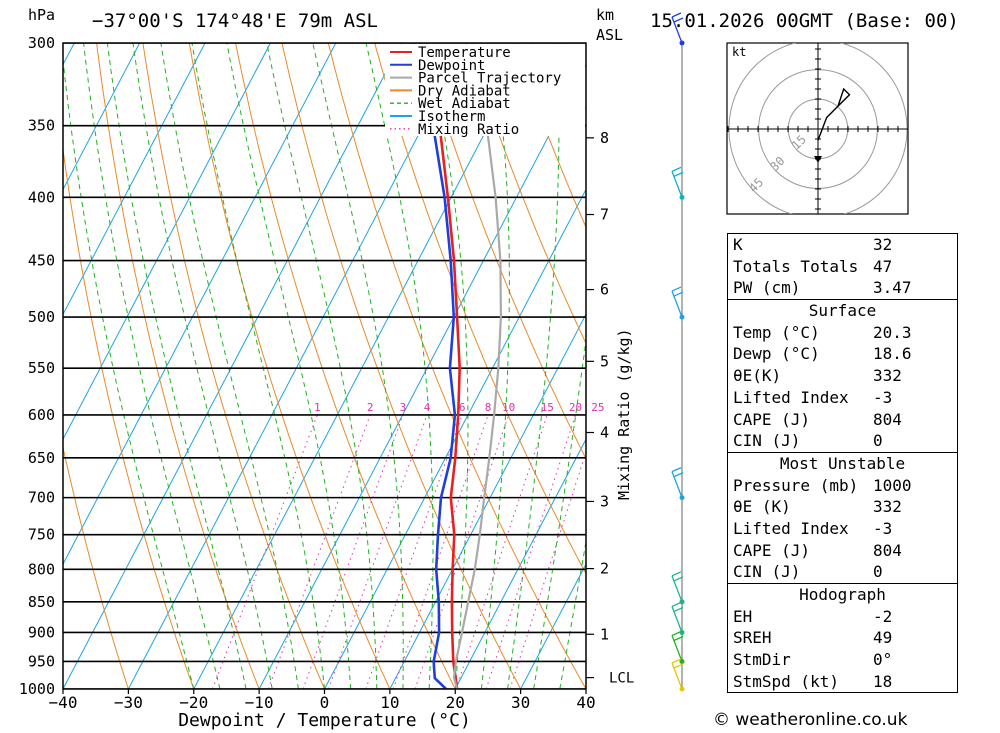 The height and width of the screenshot is (733, 1000). What do you see at coordinates (624, 414) in the screenshot?
I see `mixing-ratio-axis-label: Mixing Ratio (g/kg)` at bounding box center [624, 414].